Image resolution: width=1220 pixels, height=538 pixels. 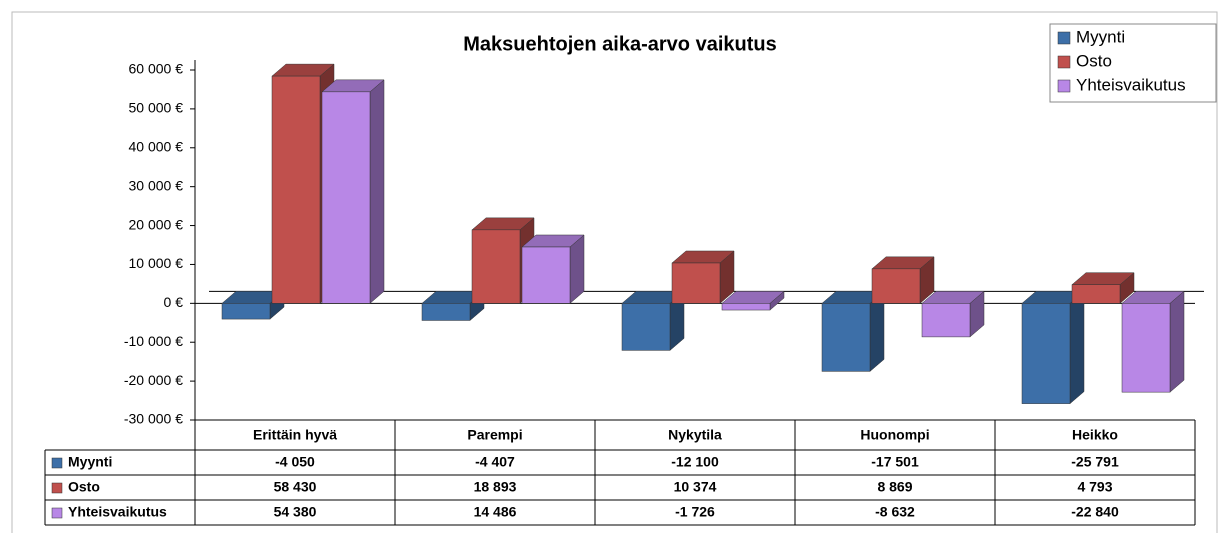 What do you see at coordinates (295, 462) in the screenshot?
I see `table-value: -4 050` at bounding box center [295, 462].